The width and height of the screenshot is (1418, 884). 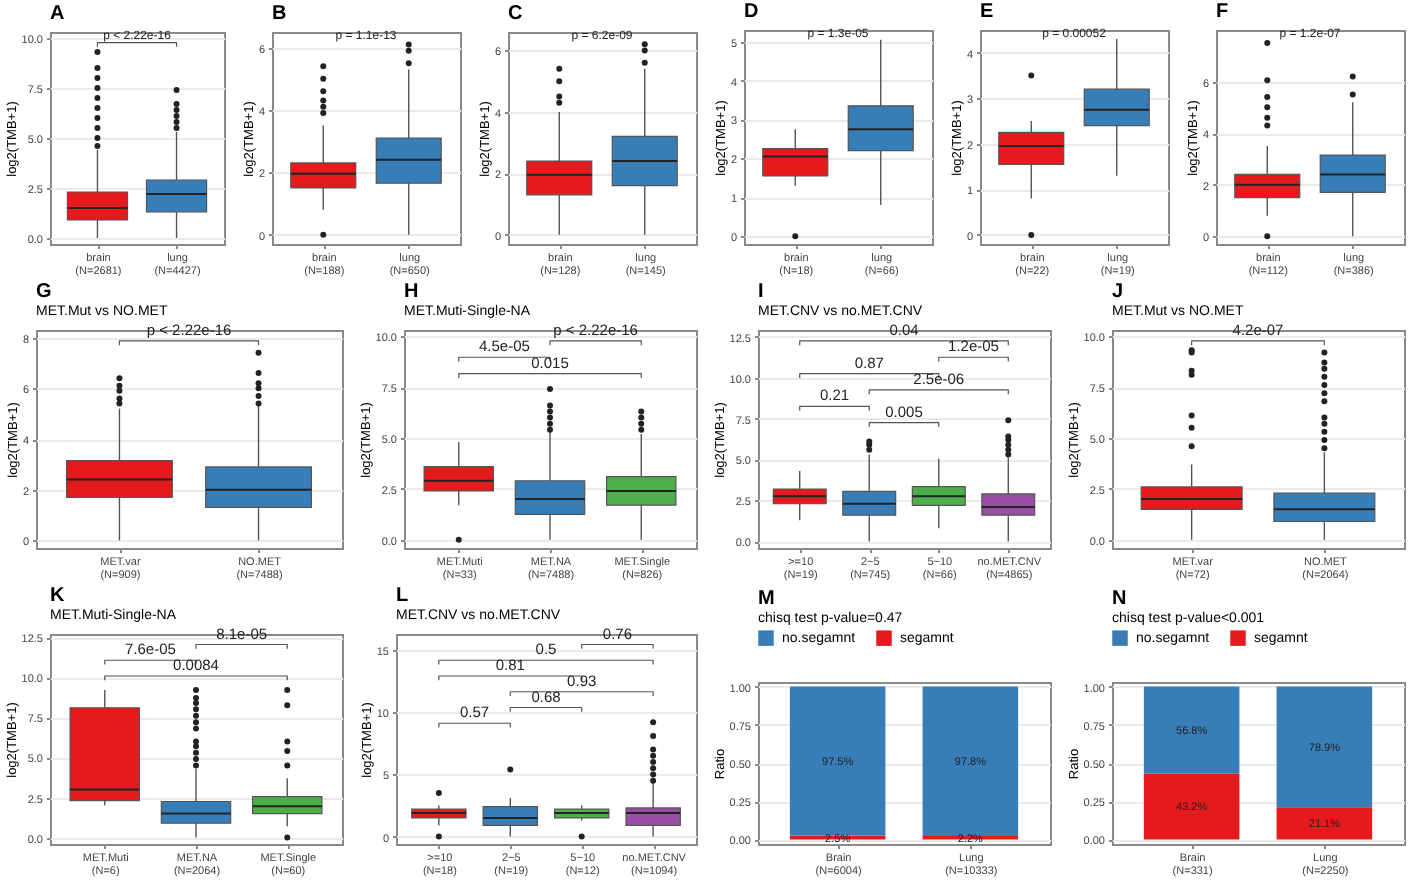 I want to click on chart-title: A, so click(x=57, y=13).